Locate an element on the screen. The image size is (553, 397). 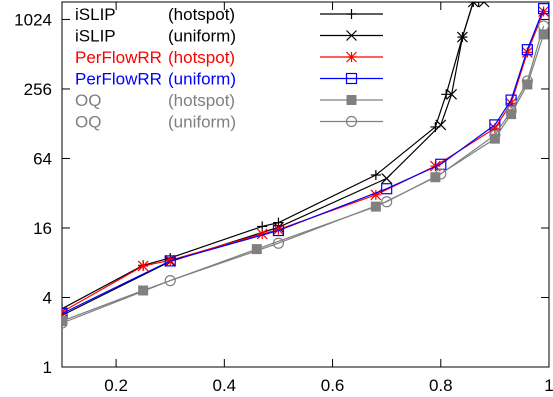
x-tick-label: 0.8 is located at coordinates (441, 385).